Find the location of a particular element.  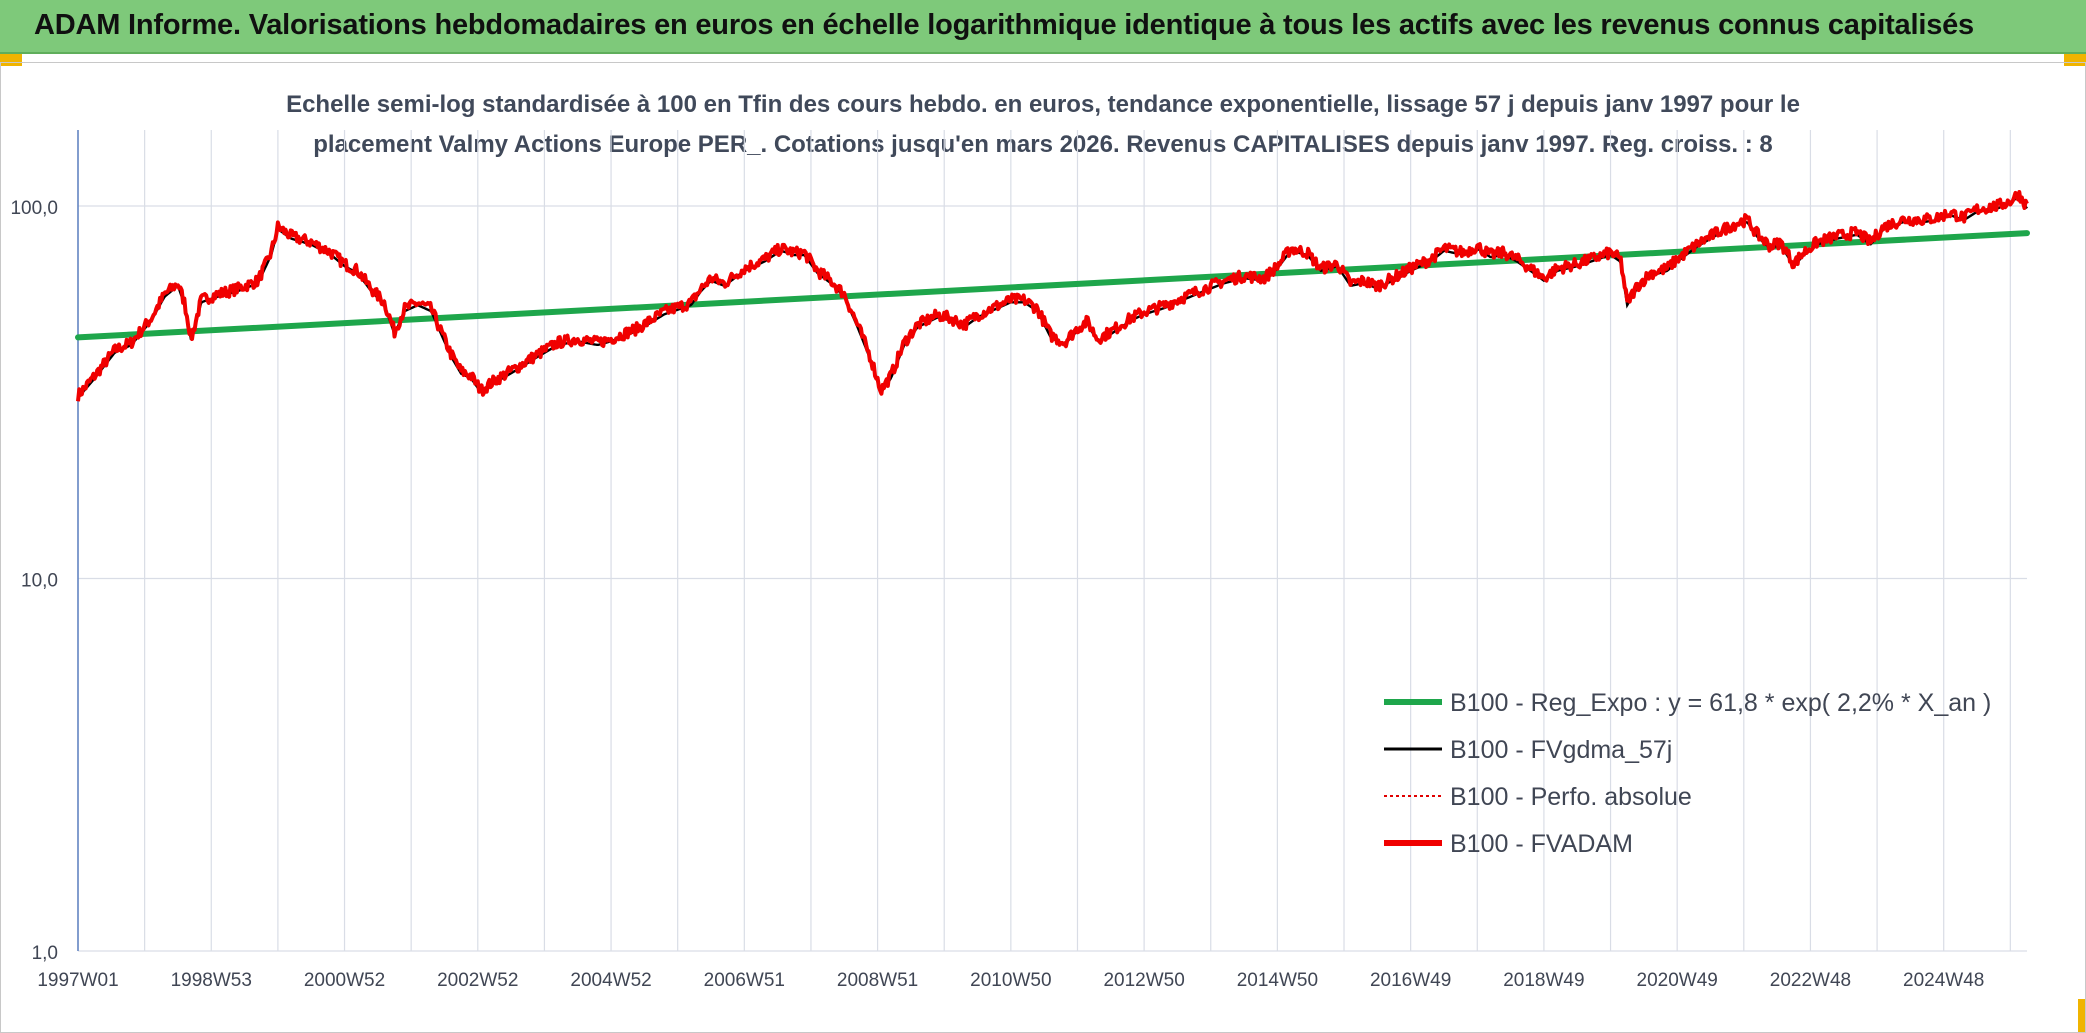

x-tick-label: 2016W49 is located at coordinates (1410, 980).